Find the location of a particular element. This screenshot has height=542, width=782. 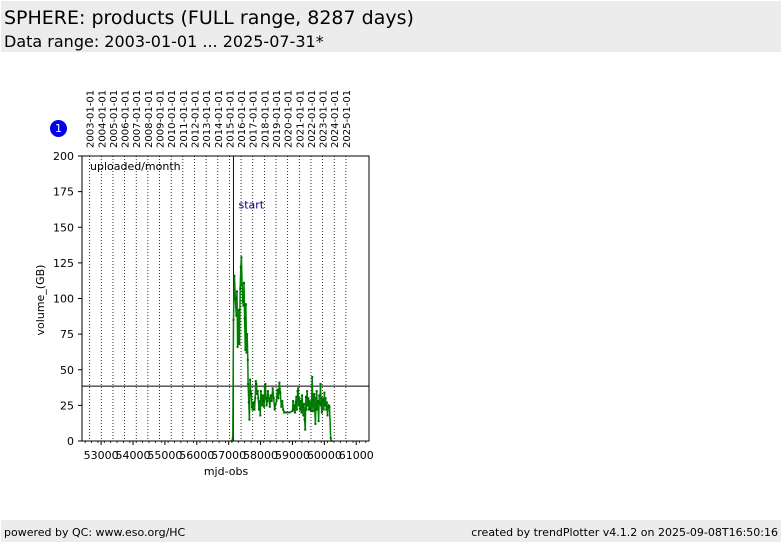

y-tick-label: 200 is located at coordinates (63, 156).